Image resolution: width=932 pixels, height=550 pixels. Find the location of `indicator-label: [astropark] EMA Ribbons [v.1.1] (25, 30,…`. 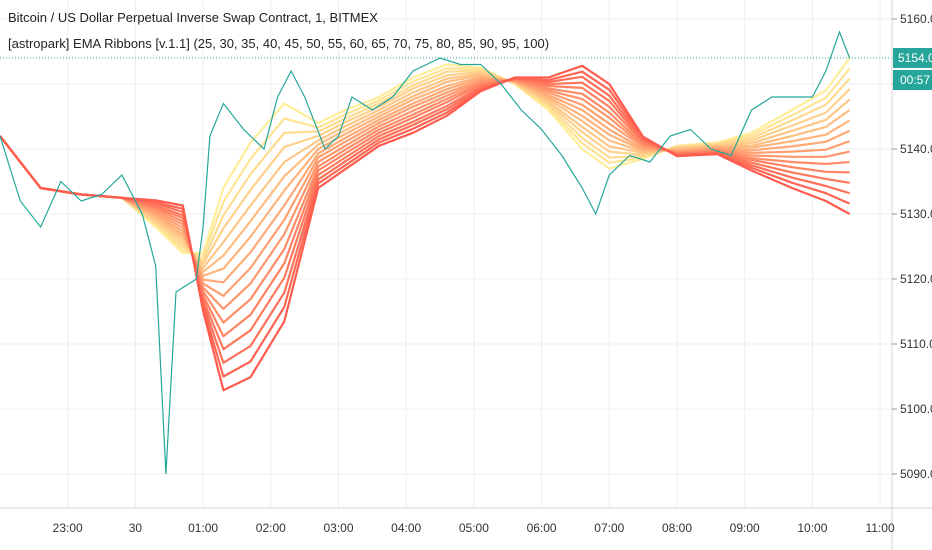

indicator-label: [astropark] EMA Ribbons [v.1.1] (25, 30,… is located at coordinates (278, 43).